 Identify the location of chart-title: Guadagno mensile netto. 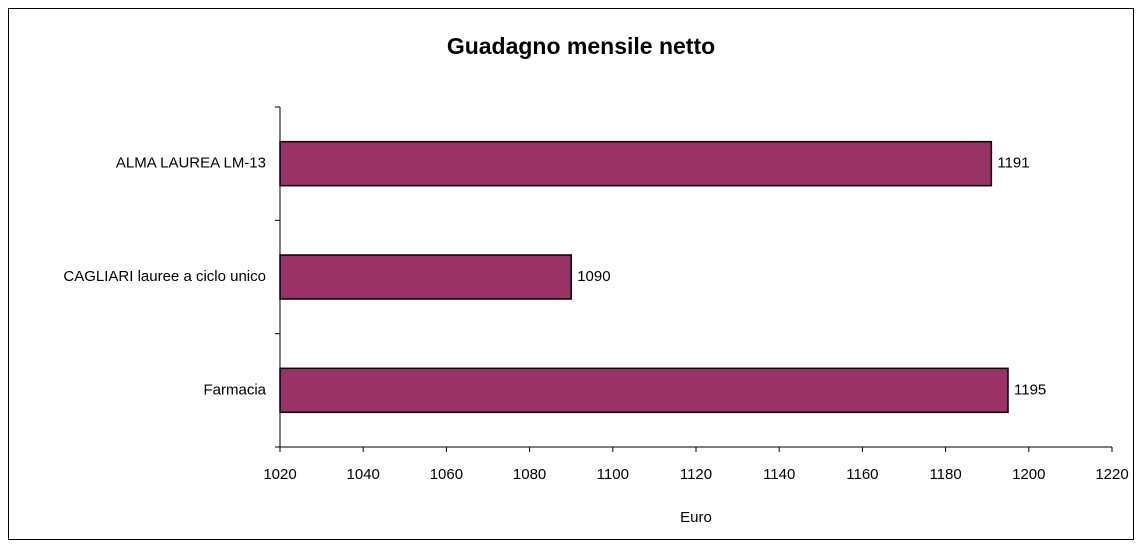
(581, 46).